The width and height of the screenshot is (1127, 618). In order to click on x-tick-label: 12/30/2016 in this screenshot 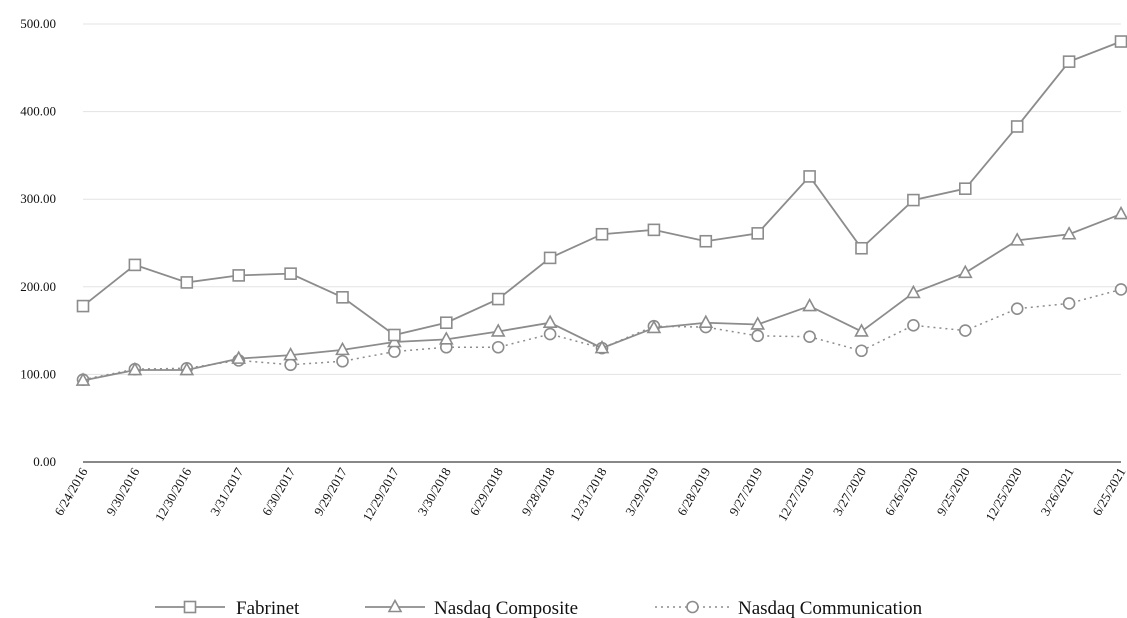, I will do `click(173, 494)`.